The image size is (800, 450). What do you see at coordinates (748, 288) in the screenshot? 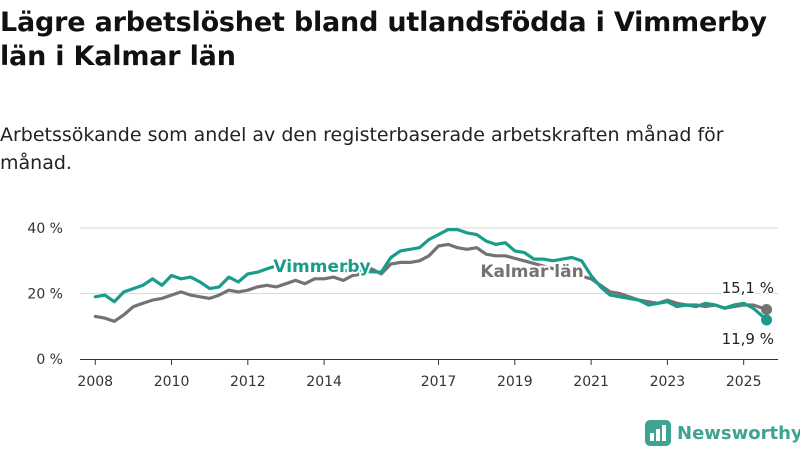
I see `end-value-label: 15,1 %` at bounding box center [748, 288].